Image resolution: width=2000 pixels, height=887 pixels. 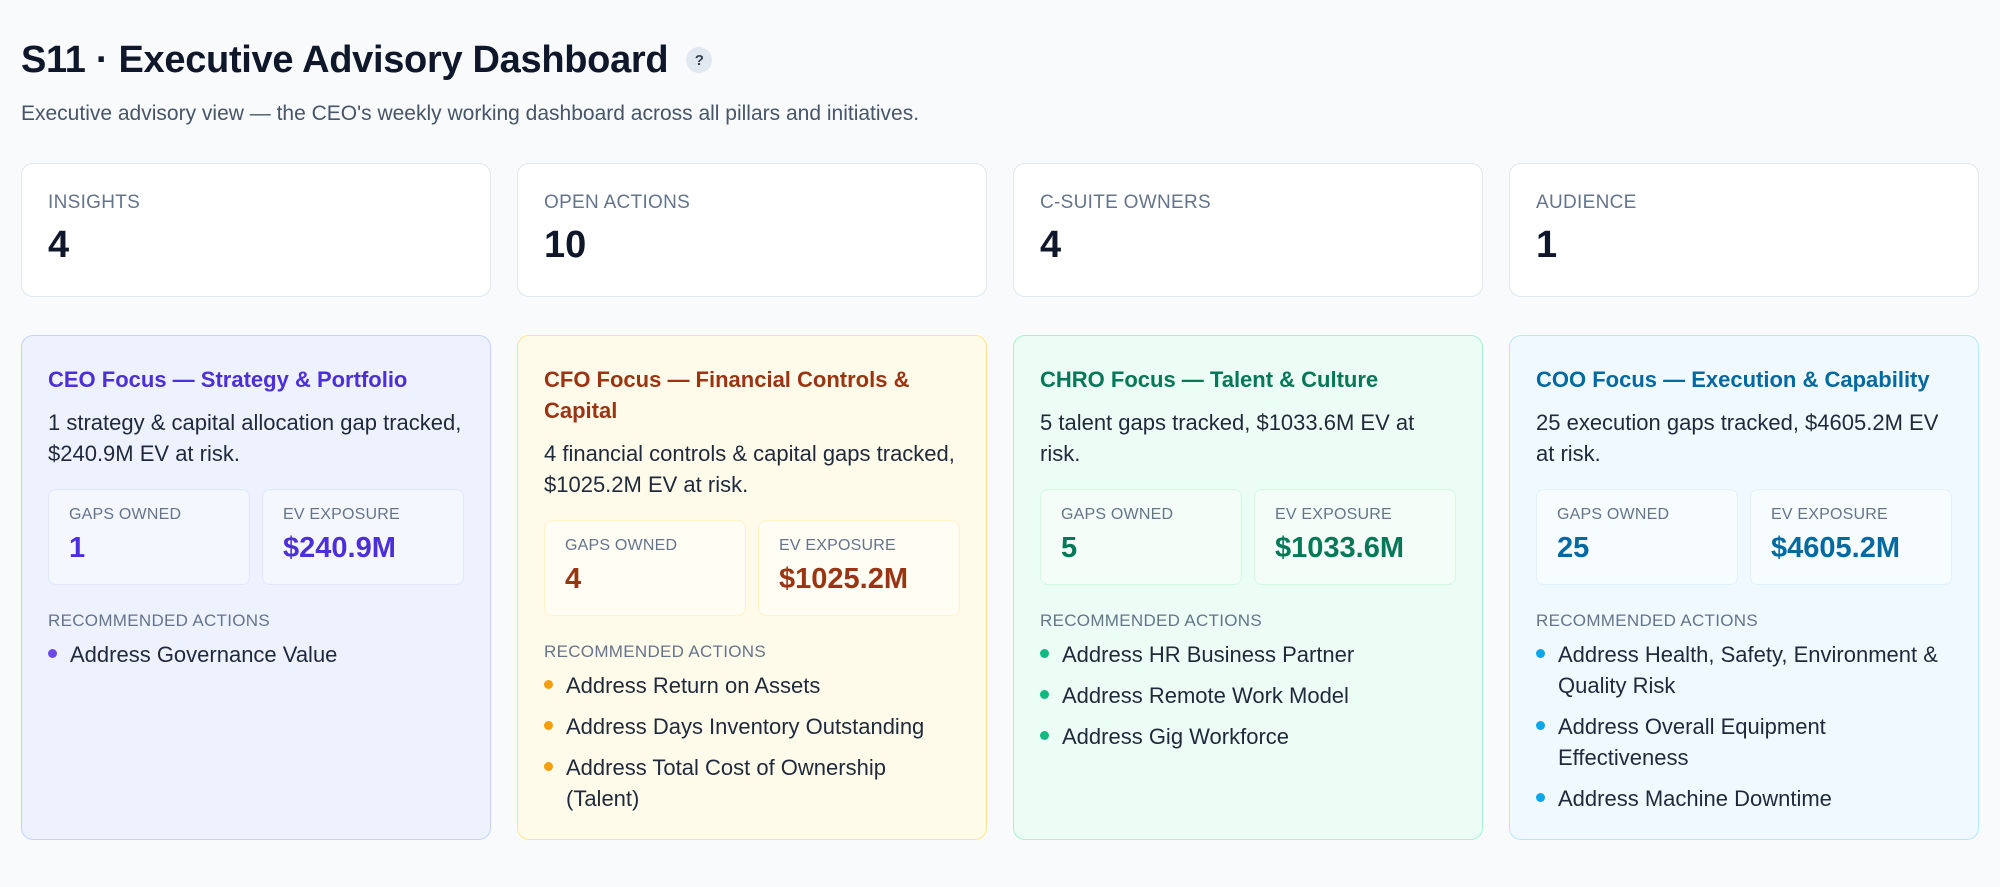 I want to click on kpi-value: 1, so click(x=1547, y=245).